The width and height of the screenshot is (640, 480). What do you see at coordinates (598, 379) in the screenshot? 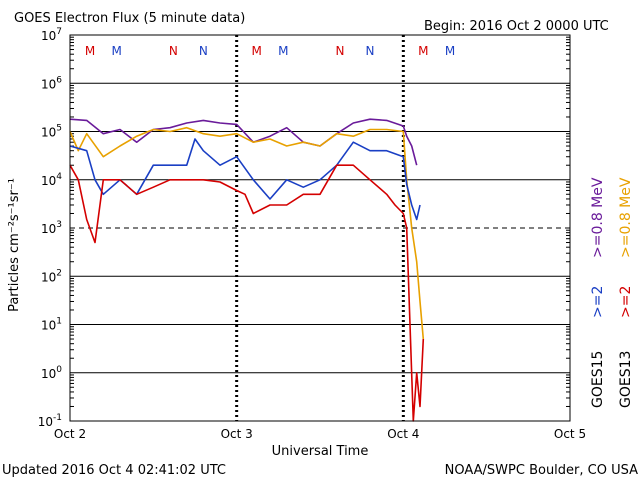
I see `legend-satellite: GOES15` at bounding box center [598, 379].